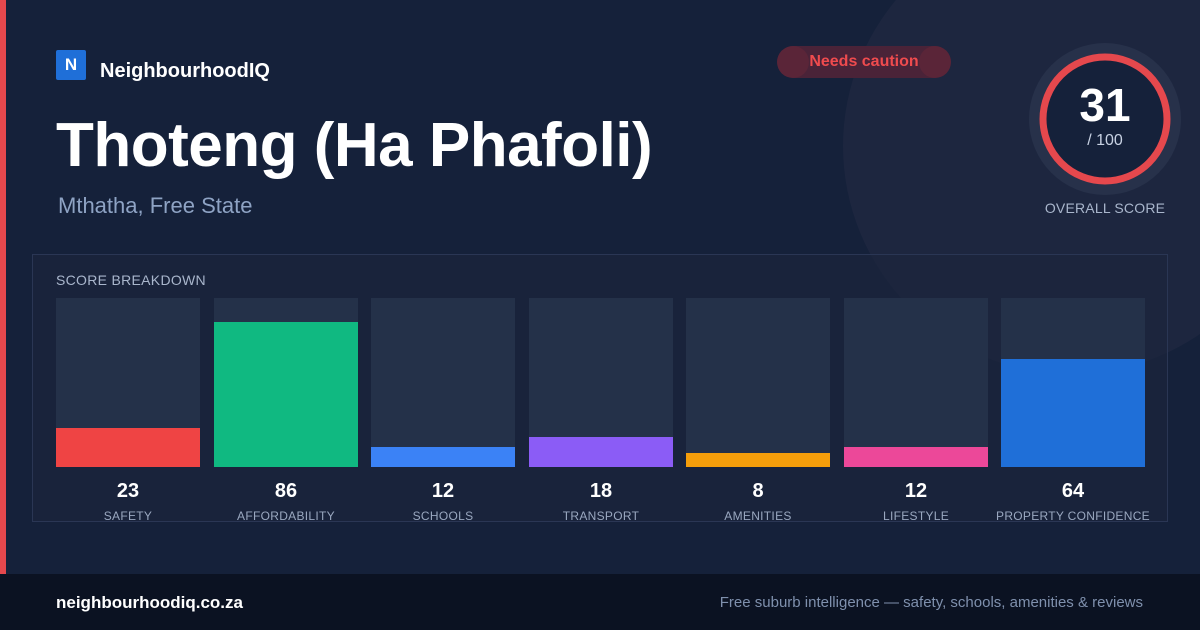 The image size is (1200, 630). I want to click on breakdown-item-property-confidence: 64 PROPERTY CONFIDENCE, so click(1073, 410).